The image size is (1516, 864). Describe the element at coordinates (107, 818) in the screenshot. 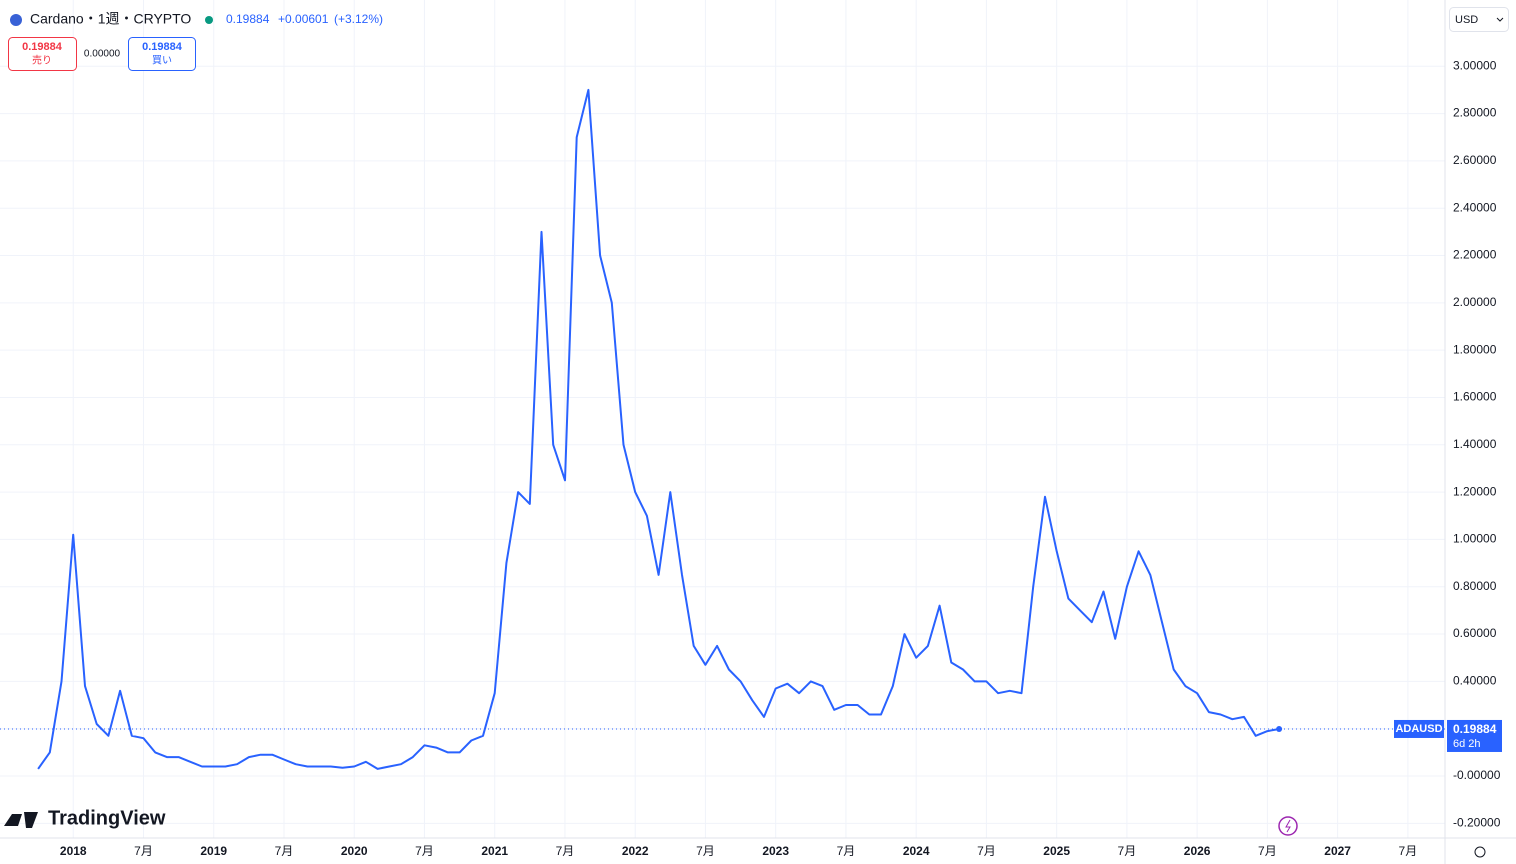

I see `logo: TradingView` at that location.